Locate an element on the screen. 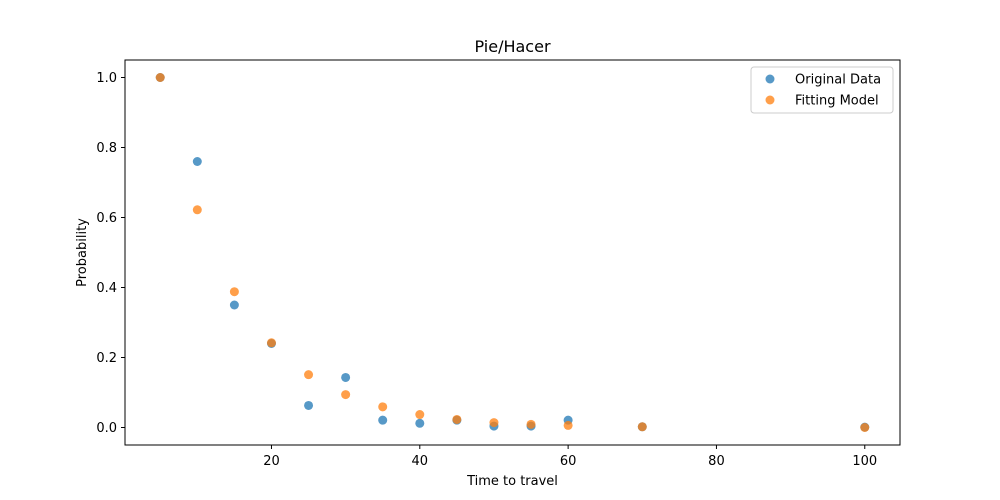 Image resolution: width=1000 pixels, height=500 pixels. legend-marker-fitting-model is located at coordinates (770, 100).